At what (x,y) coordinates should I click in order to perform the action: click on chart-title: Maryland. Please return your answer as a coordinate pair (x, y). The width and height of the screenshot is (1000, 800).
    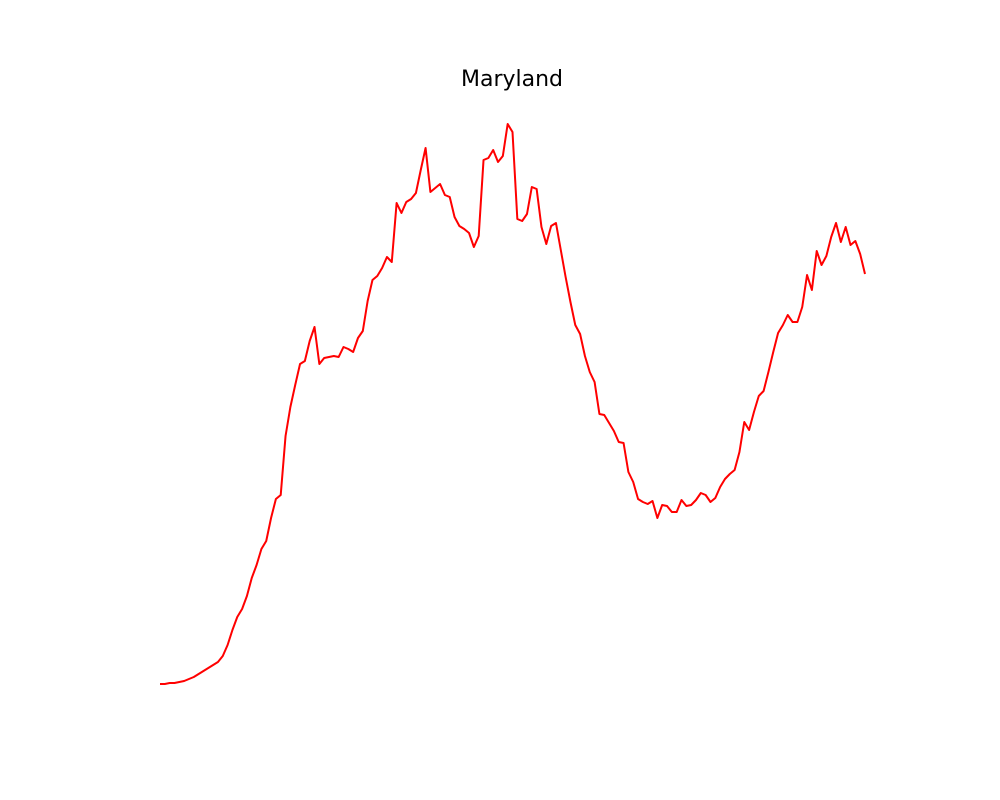
    Looking at the image, I should click on (512, 79).